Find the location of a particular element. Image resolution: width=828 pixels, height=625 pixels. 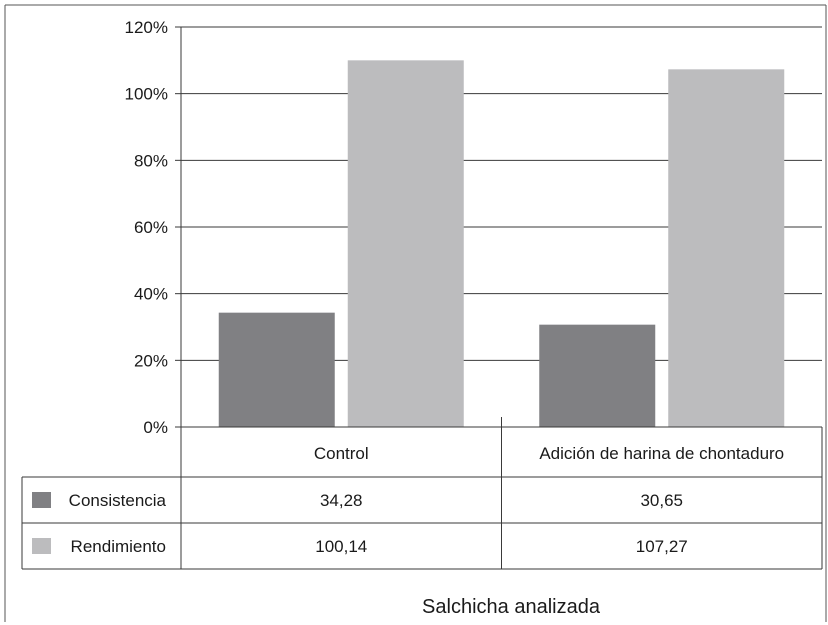

y-tick-label: 60% is located at coordinates (151, 227).